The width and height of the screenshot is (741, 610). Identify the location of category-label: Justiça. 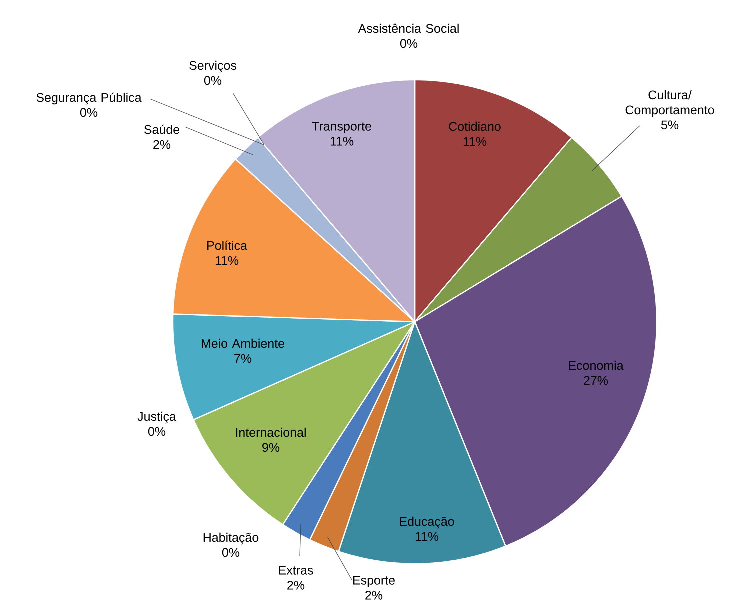
(157, 418).